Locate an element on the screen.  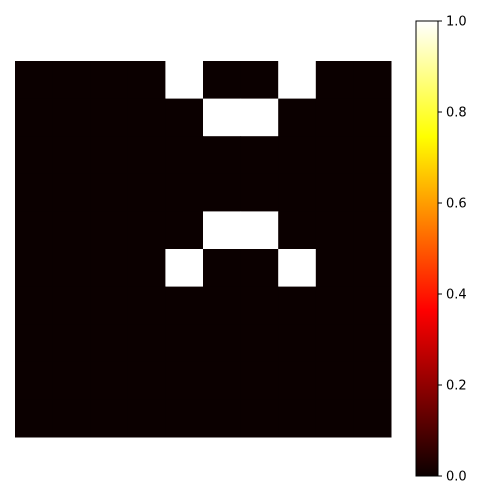
heatmap-cell-r3-c3 is located at coordinates (146, 192).